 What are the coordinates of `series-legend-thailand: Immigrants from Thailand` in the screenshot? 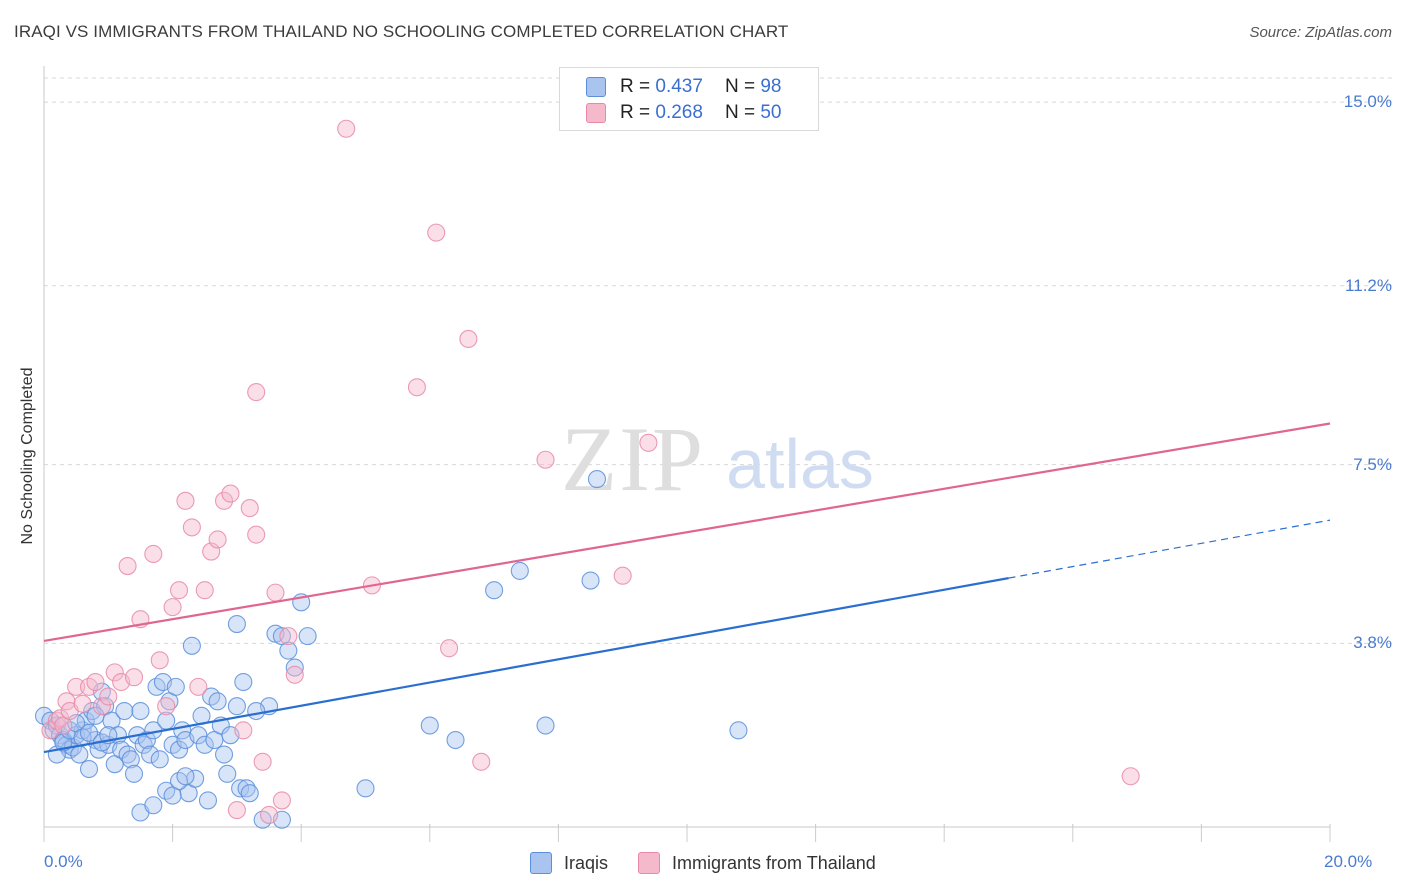 It's located at (757, 863).